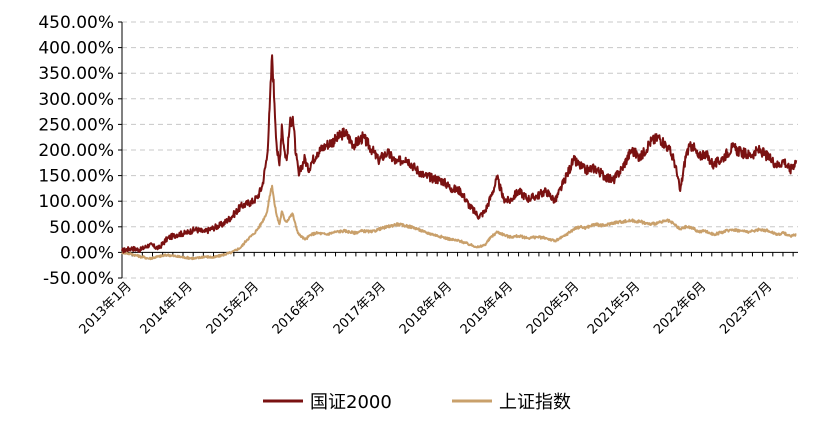 This screenshot has height=436, width=820. Describe the element at coordinates (76, 100) in the screenshot. I see `y-tick-label: 300.00%` at that location.